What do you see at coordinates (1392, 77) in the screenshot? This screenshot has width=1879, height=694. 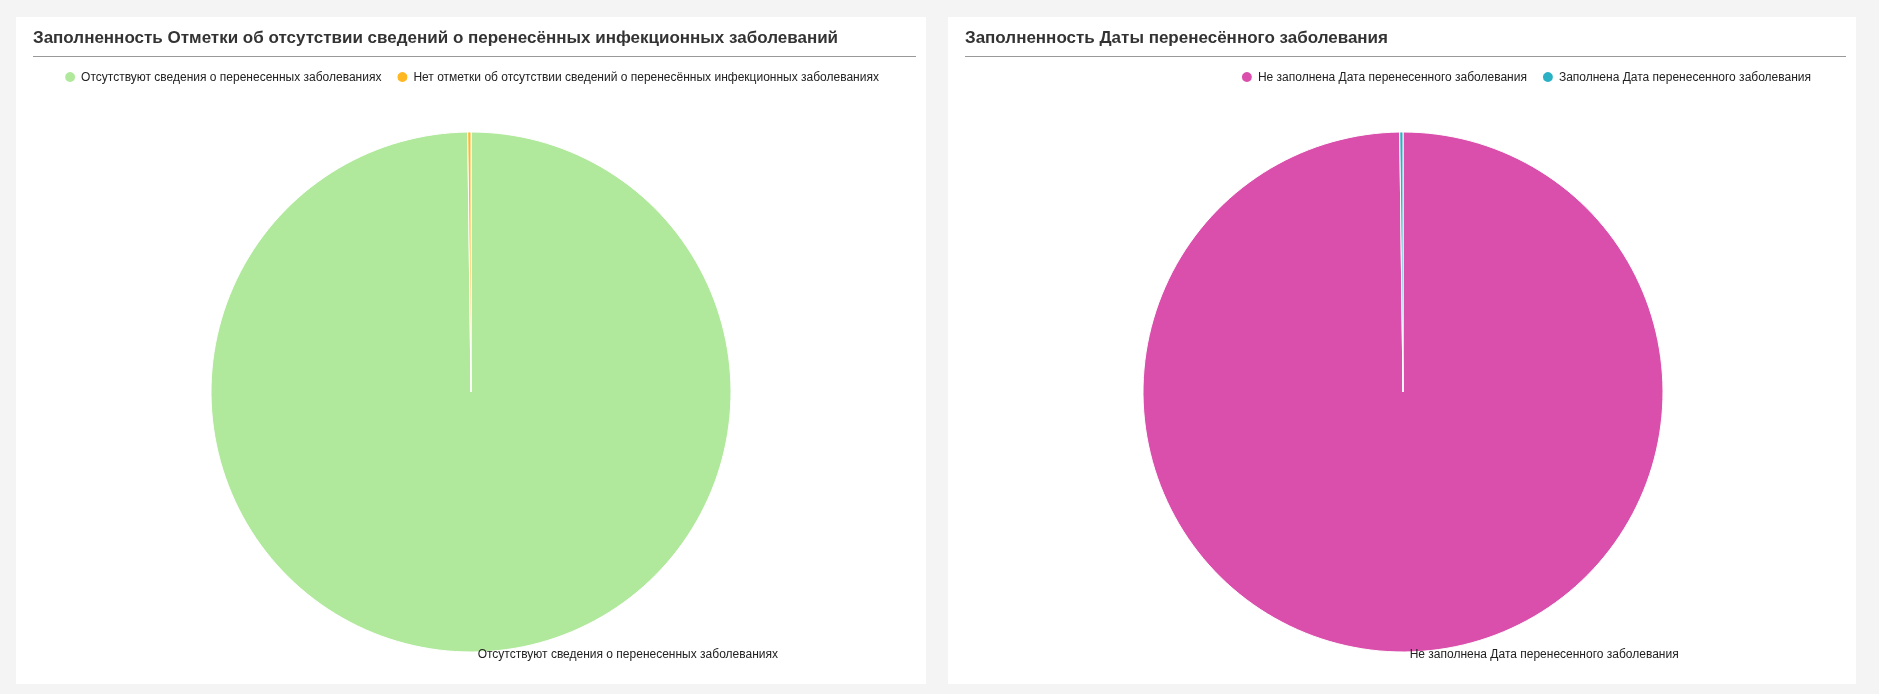 I see `legend-label: Не заполнена Дата перенесенного заболевания` at bounding box center [1392, 77].